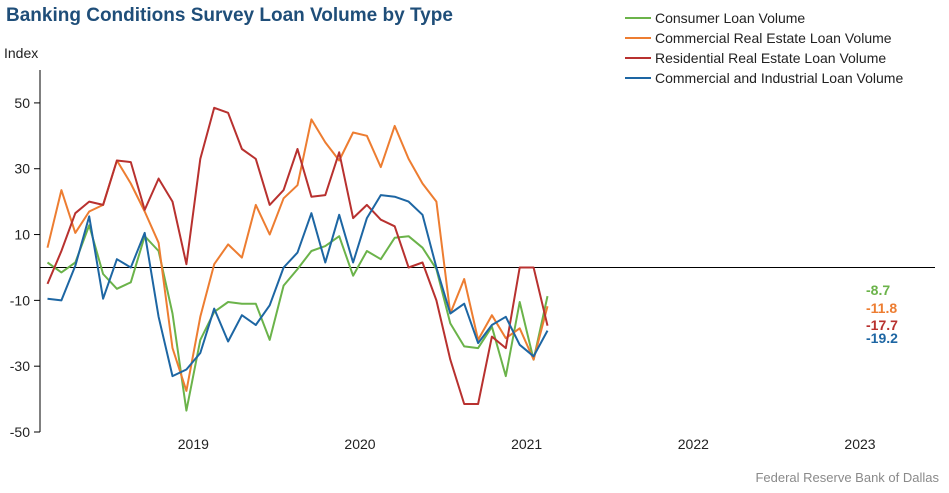 The height and width of the screenshot is (493, 949). Describe the element at coordinates (881, 308) in the screenshot. I see `end-label-1: -11.8` at that location.